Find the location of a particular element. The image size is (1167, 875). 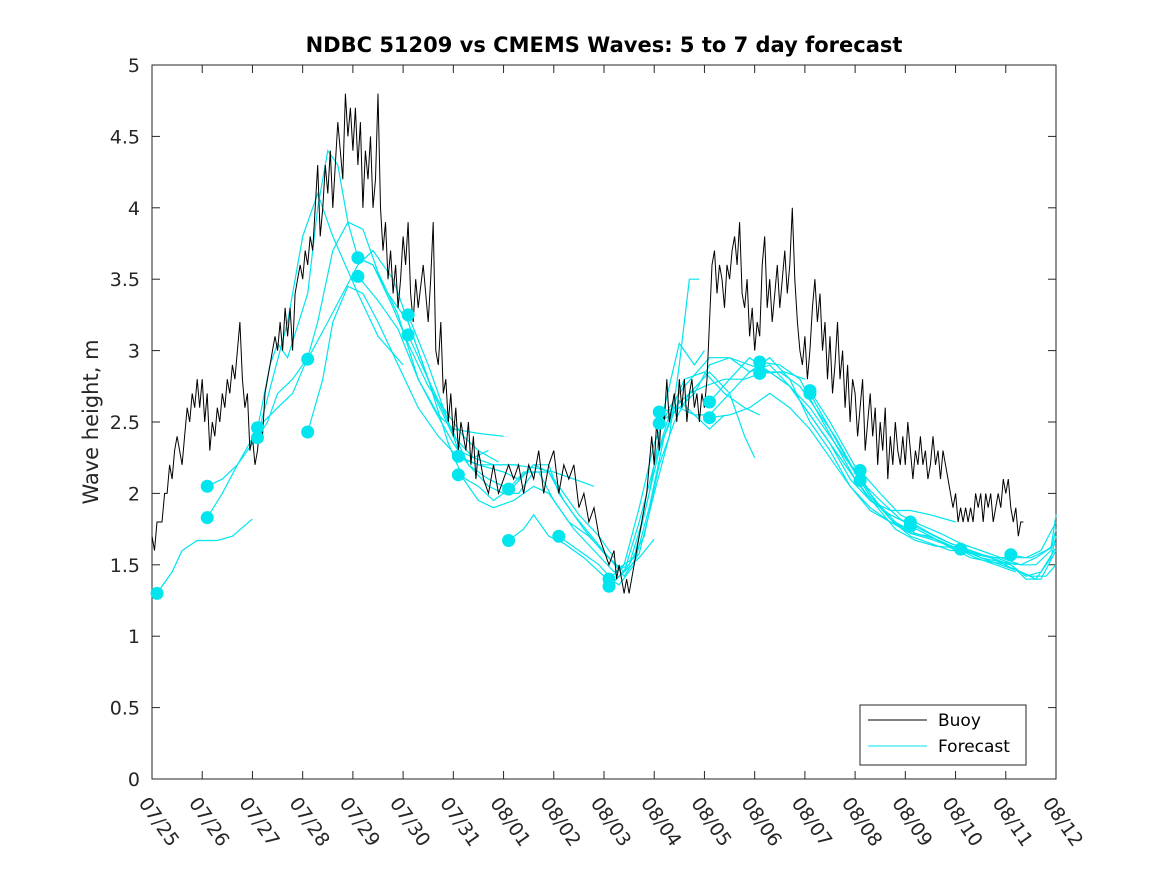

legend-box is located at coordinates (943, 735).